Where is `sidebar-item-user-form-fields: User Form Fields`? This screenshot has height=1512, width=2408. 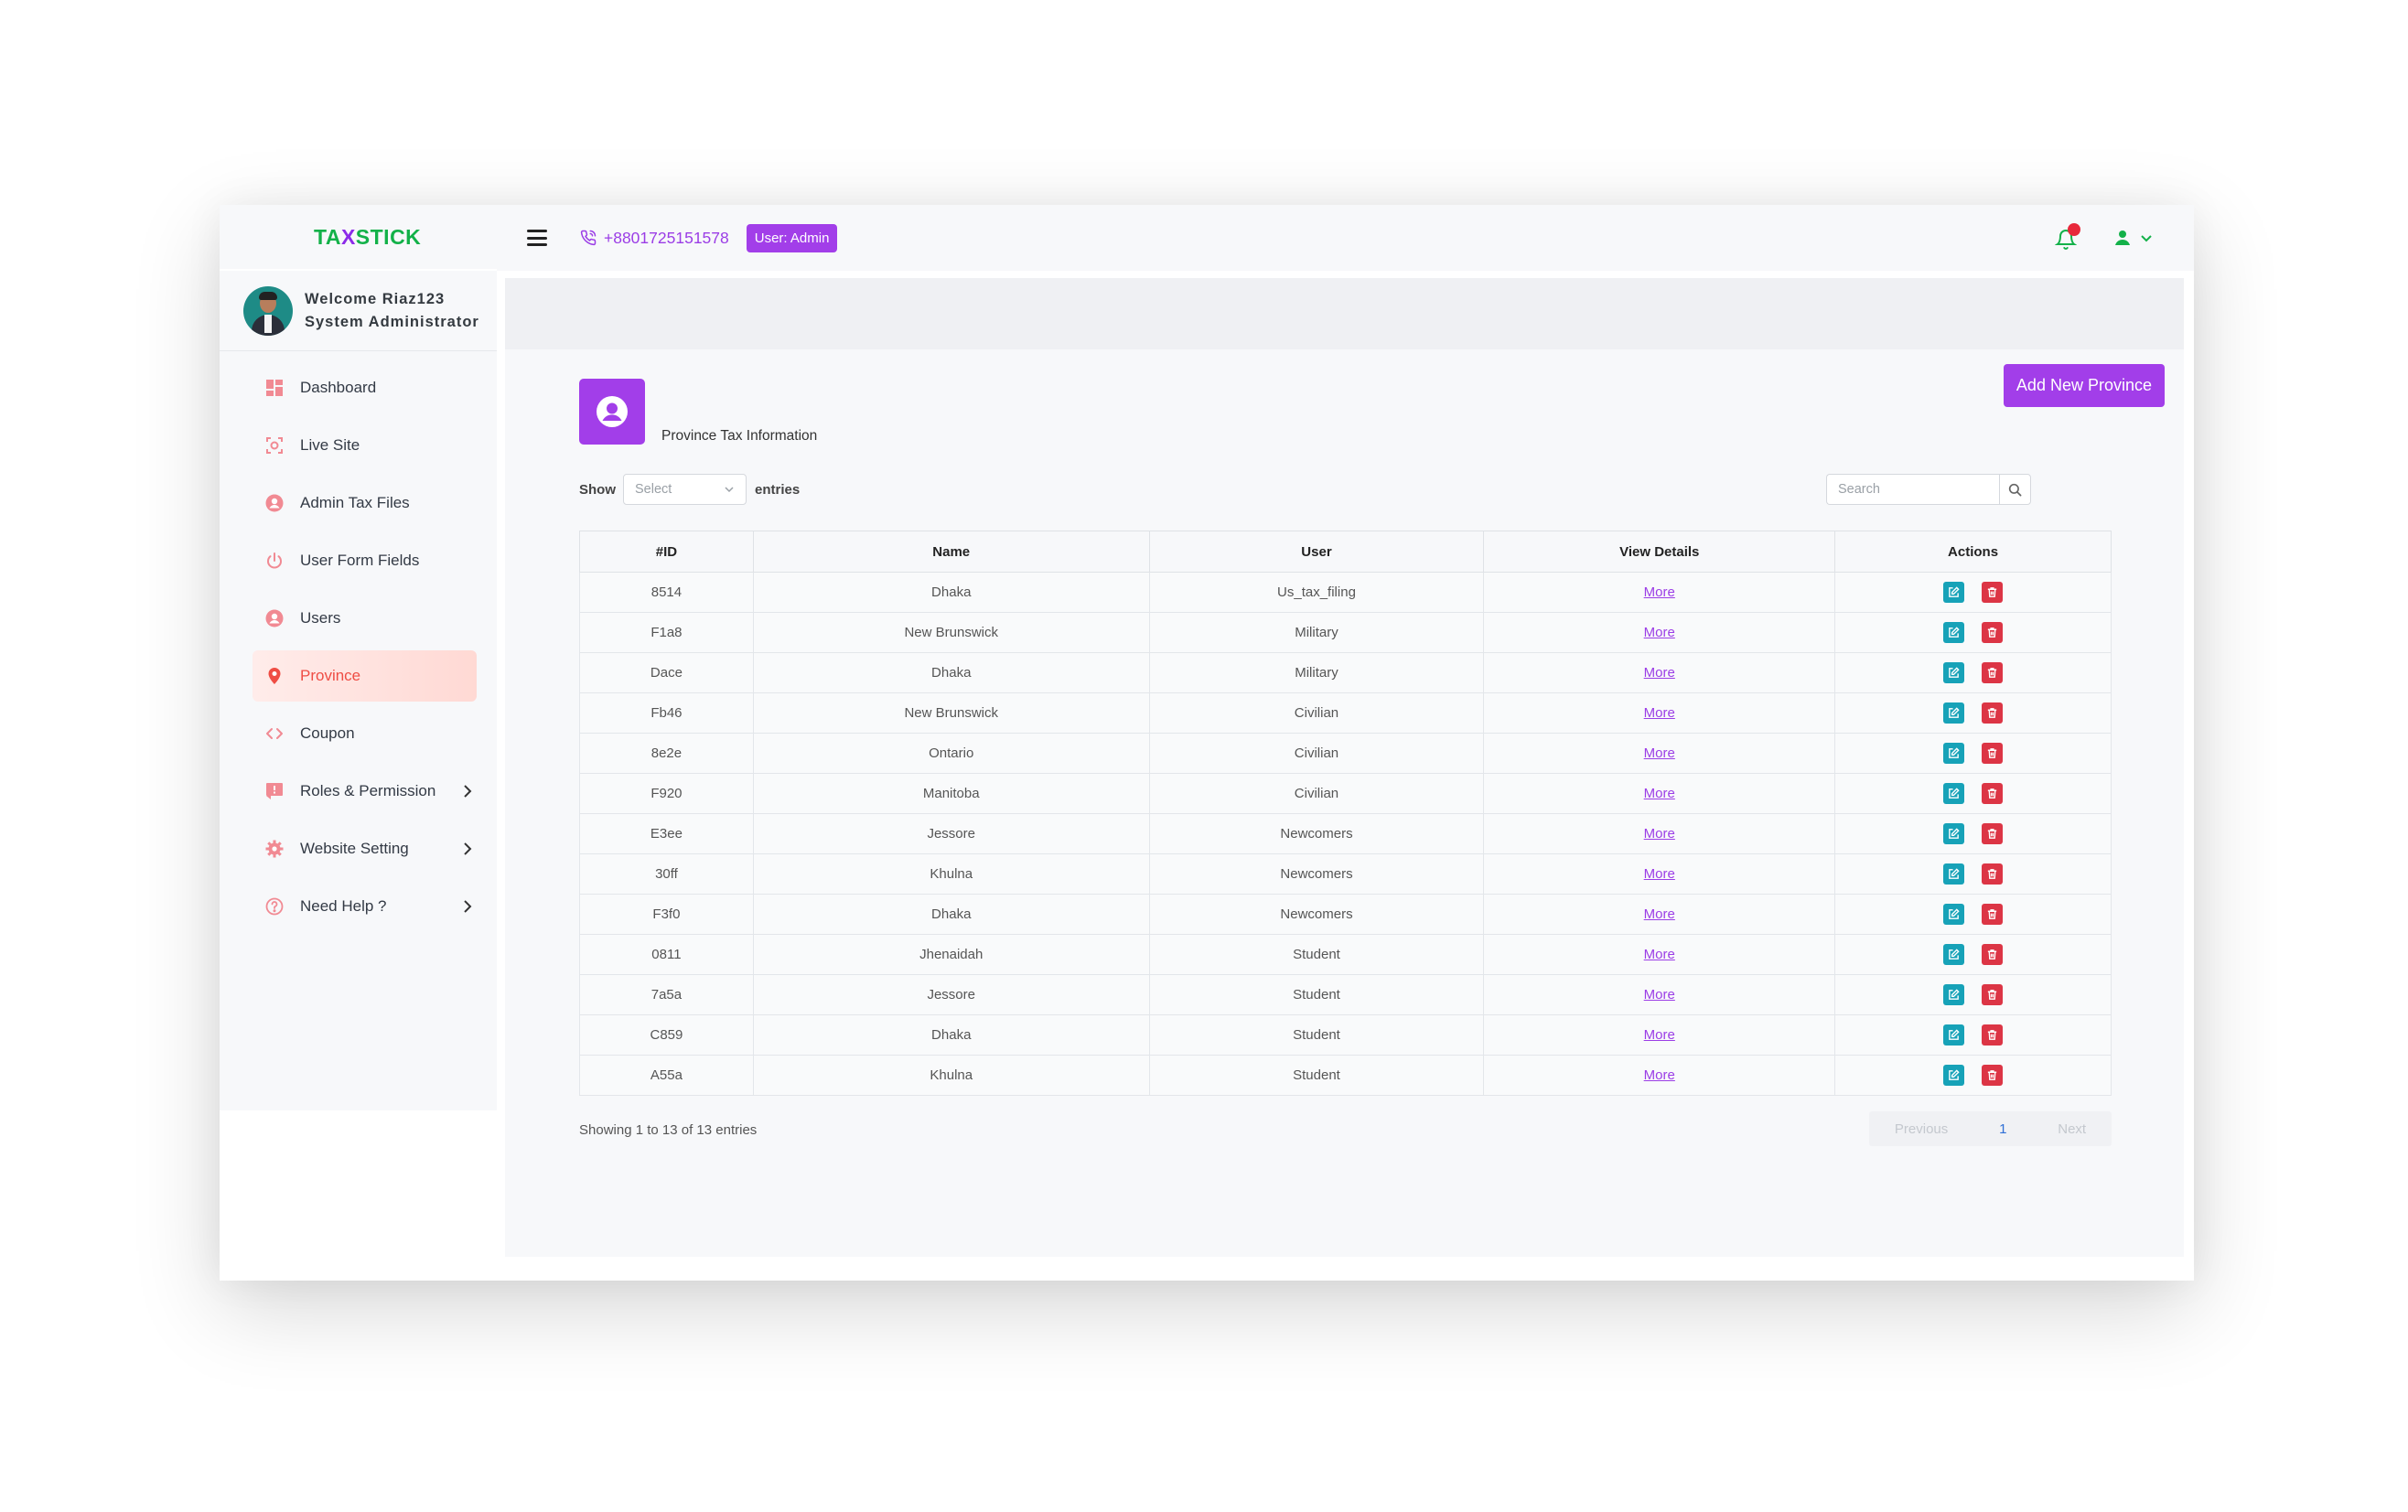 sidebar-item-user-form-fields: User Form Fields is located at coordinates (365, 560).